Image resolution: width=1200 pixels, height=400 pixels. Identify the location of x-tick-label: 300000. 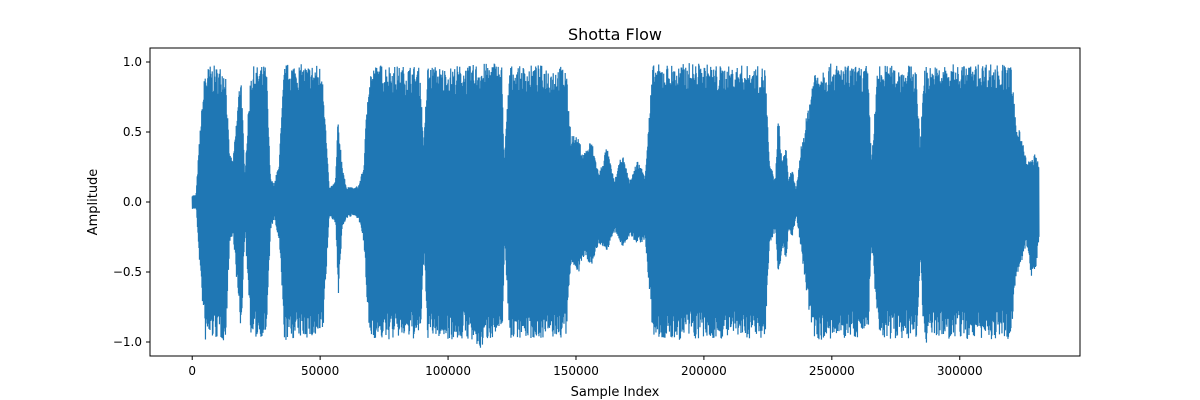
(960, 371).